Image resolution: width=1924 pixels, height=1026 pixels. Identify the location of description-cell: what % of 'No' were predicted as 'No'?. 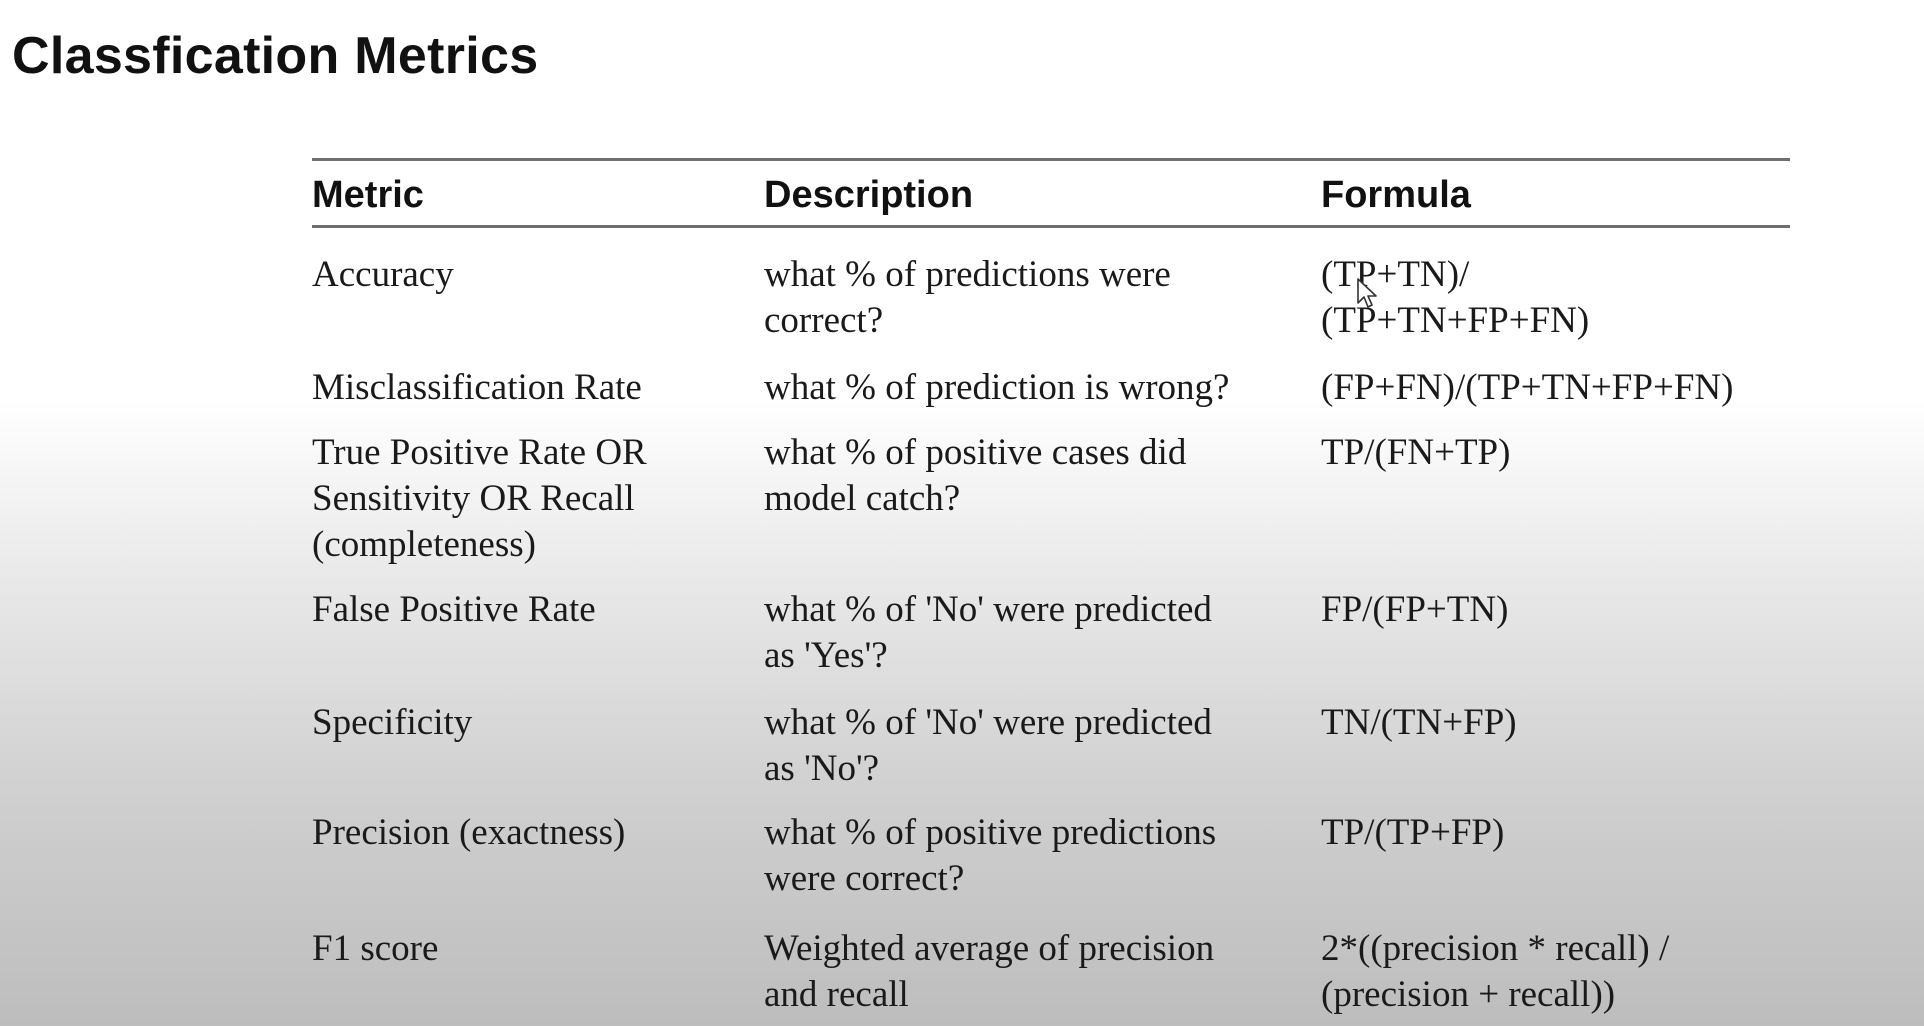
(1042, 735).